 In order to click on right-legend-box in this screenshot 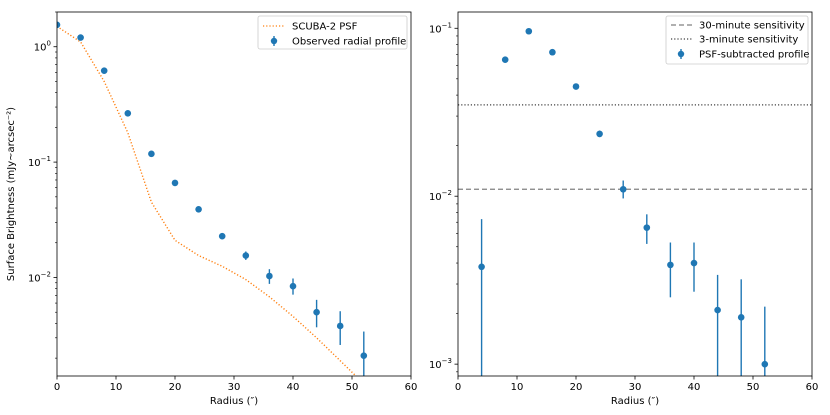, I will do `click(737, 40)`.